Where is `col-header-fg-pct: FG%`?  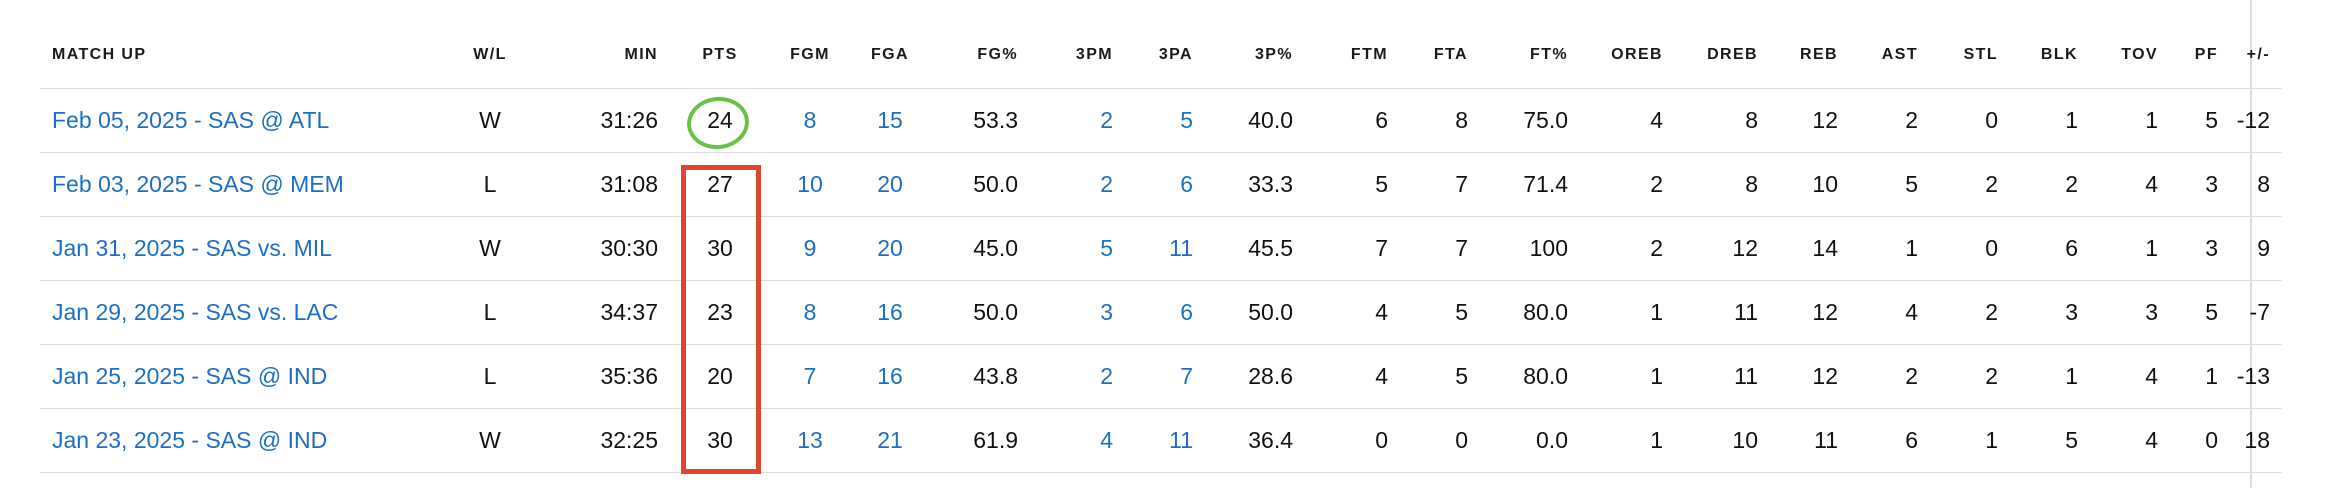
col-header-fg-pct: FG% is located at coordinates (980, 55).